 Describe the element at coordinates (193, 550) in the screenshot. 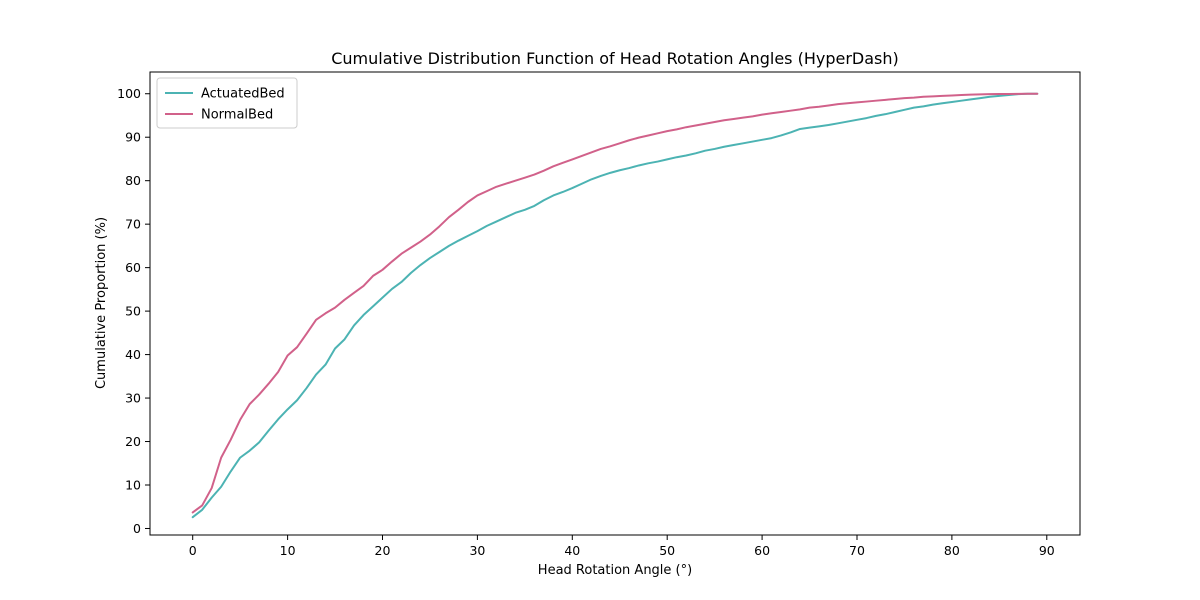

I see `x-tick-label: 0` at that location.